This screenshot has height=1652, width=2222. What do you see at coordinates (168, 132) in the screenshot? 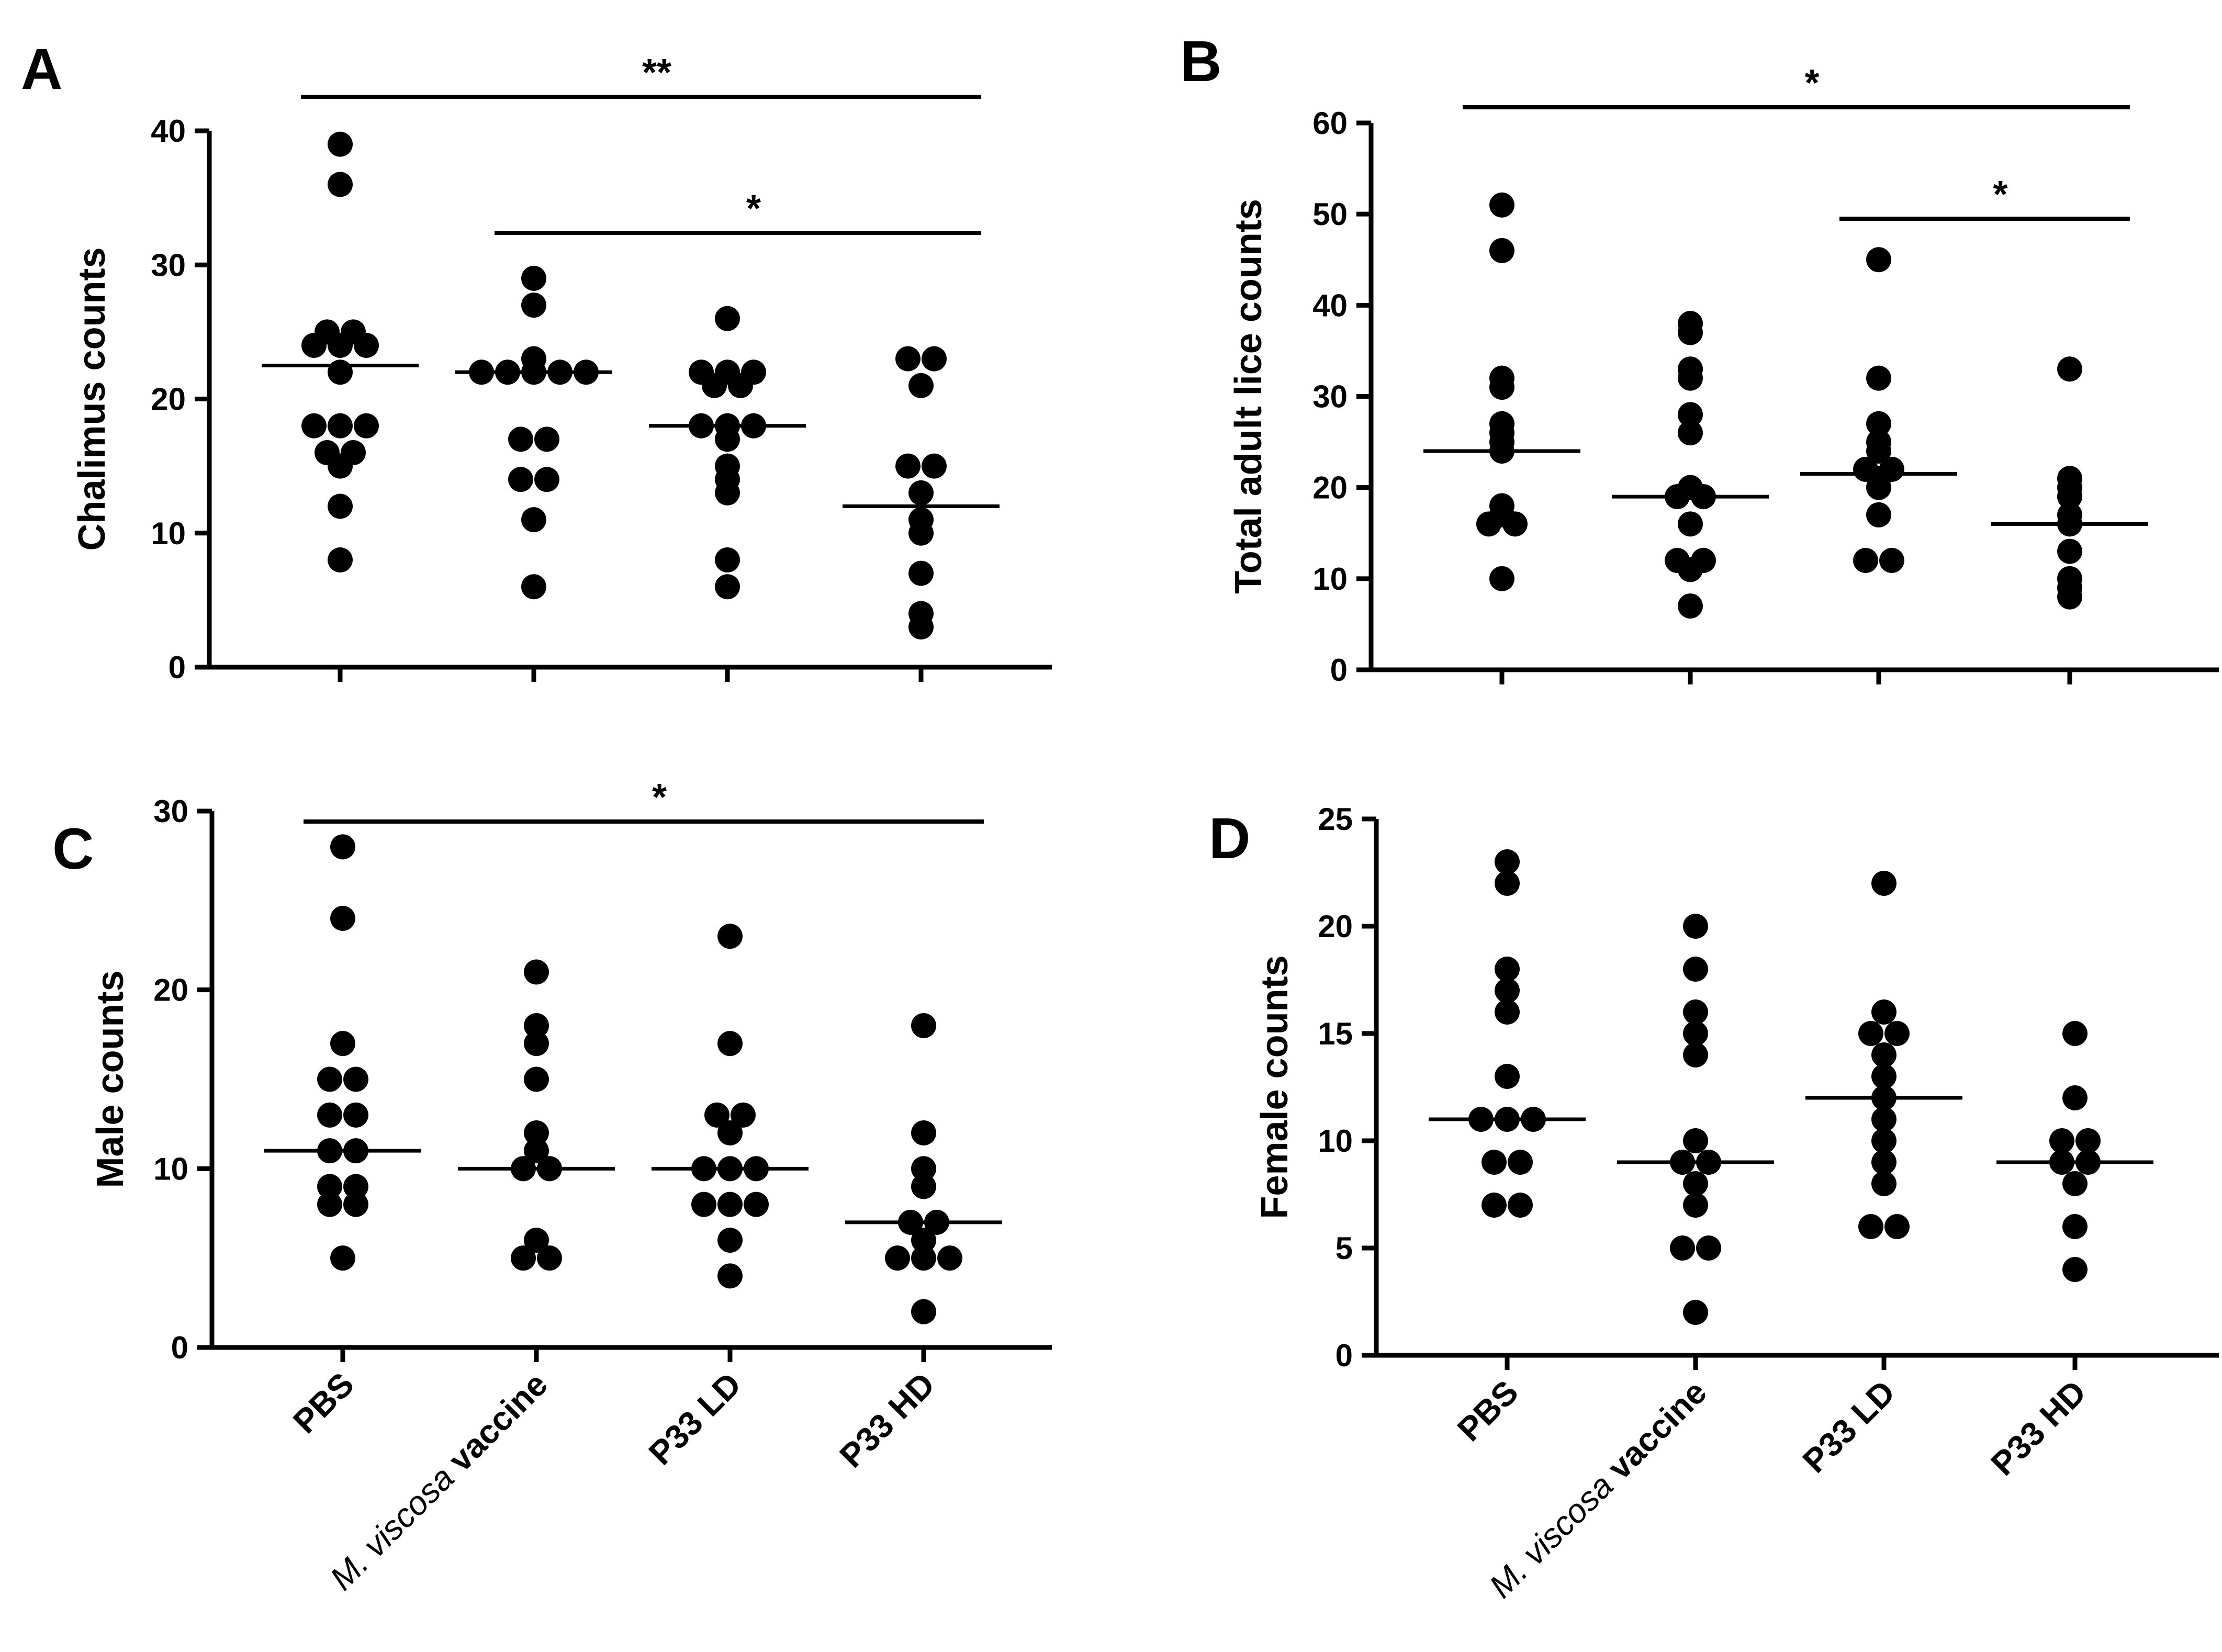
I see `y-tick-label: 40` at bounding box center [168, 132].